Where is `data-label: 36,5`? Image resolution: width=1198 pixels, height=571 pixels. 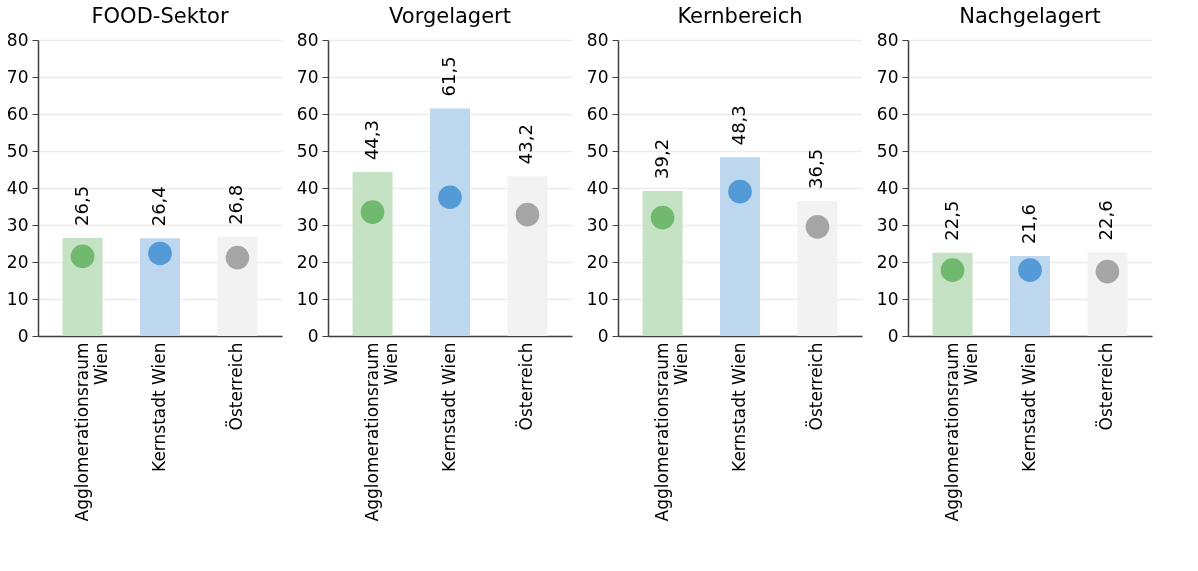
data-label: 36,5 is located at coordinates (816, 168).